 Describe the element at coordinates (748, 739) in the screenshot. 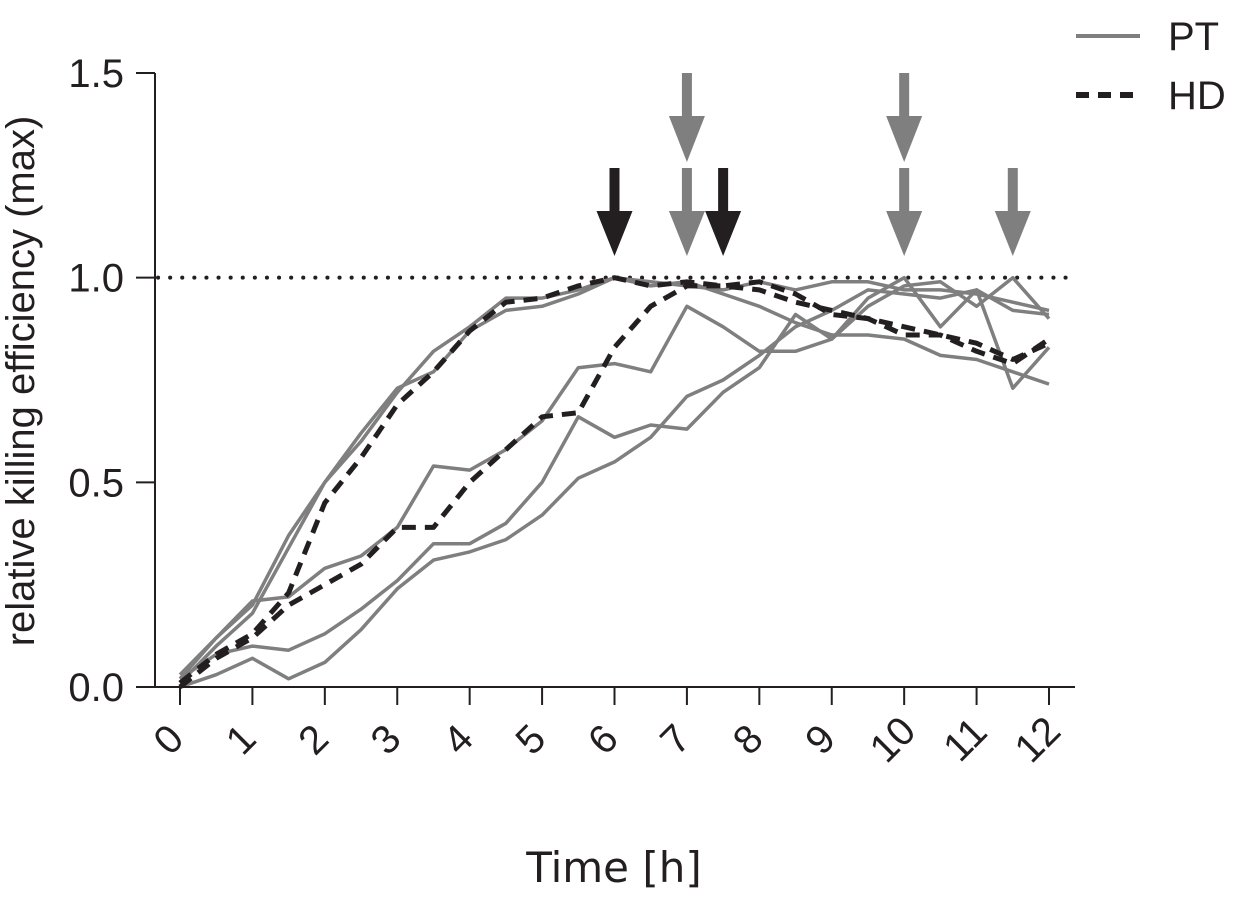

I see `x-tick-label: 8` at that location.